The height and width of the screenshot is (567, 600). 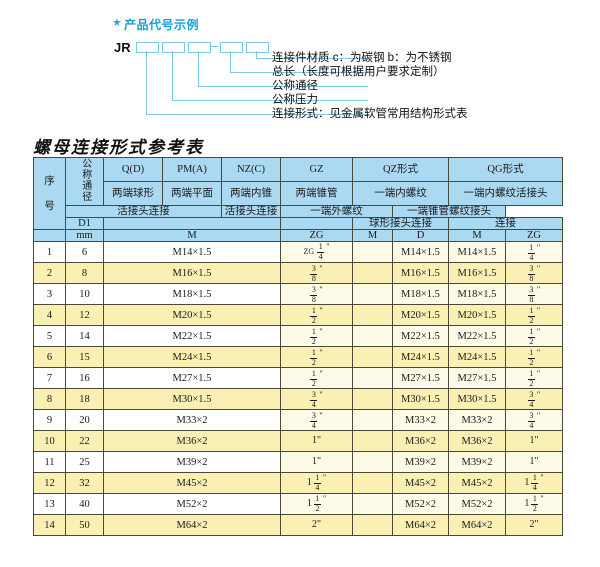 What do you see at coordinates (84, 441) in the screenshot?
I see `cell-dn: 22` at bounding box center [84, 441].